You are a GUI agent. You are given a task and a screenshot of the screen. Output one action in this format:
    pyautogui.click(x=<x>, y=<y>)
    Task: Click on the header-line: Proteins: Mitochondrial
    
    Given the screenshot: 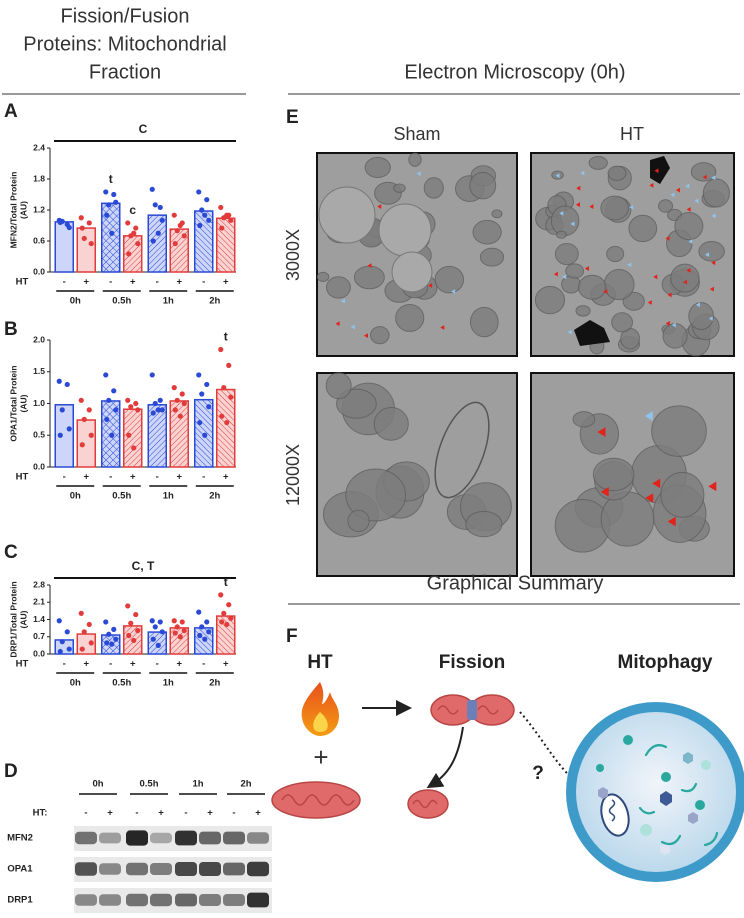 What is the action you would take?
    pyautogui.click(x=124, y=44)
    